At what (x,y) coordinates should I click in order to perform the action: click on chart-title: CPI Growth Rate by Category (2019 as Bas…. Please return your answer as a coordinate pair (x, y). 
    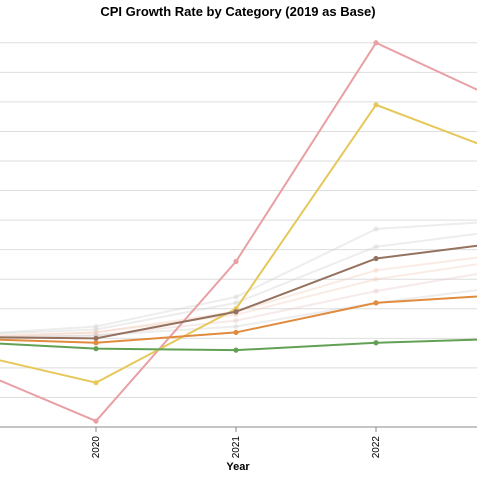
    Looking at the image, I should click on (237, 11).